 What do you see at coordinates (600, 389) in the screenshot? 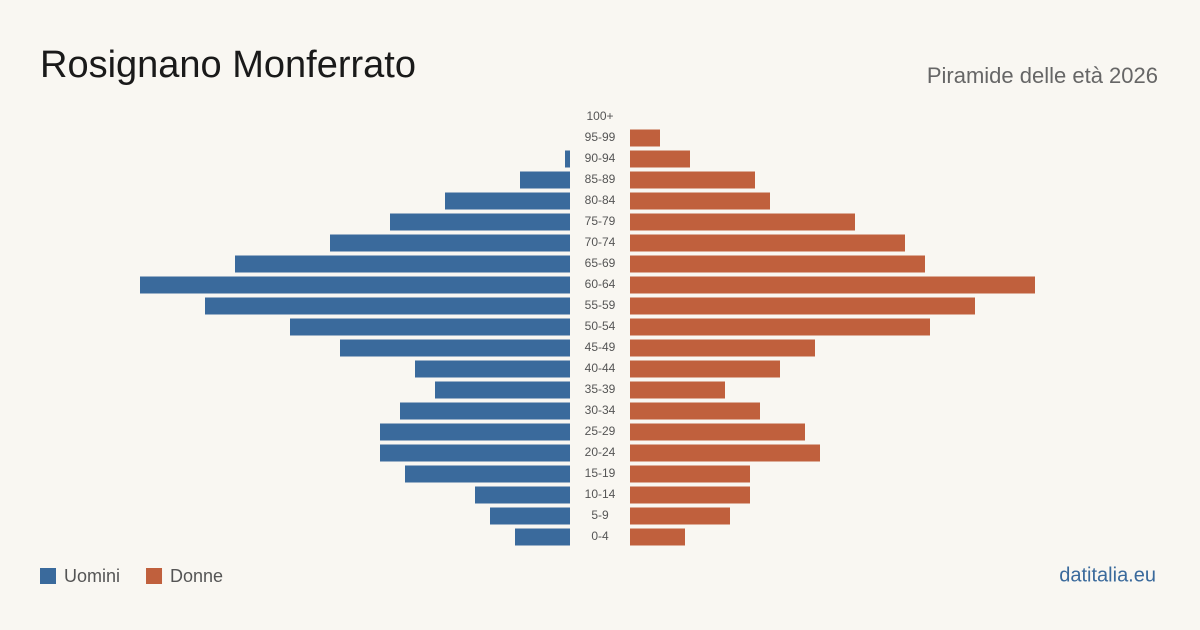
I see `category-label: 35-39` at bounding box center [600, 389].